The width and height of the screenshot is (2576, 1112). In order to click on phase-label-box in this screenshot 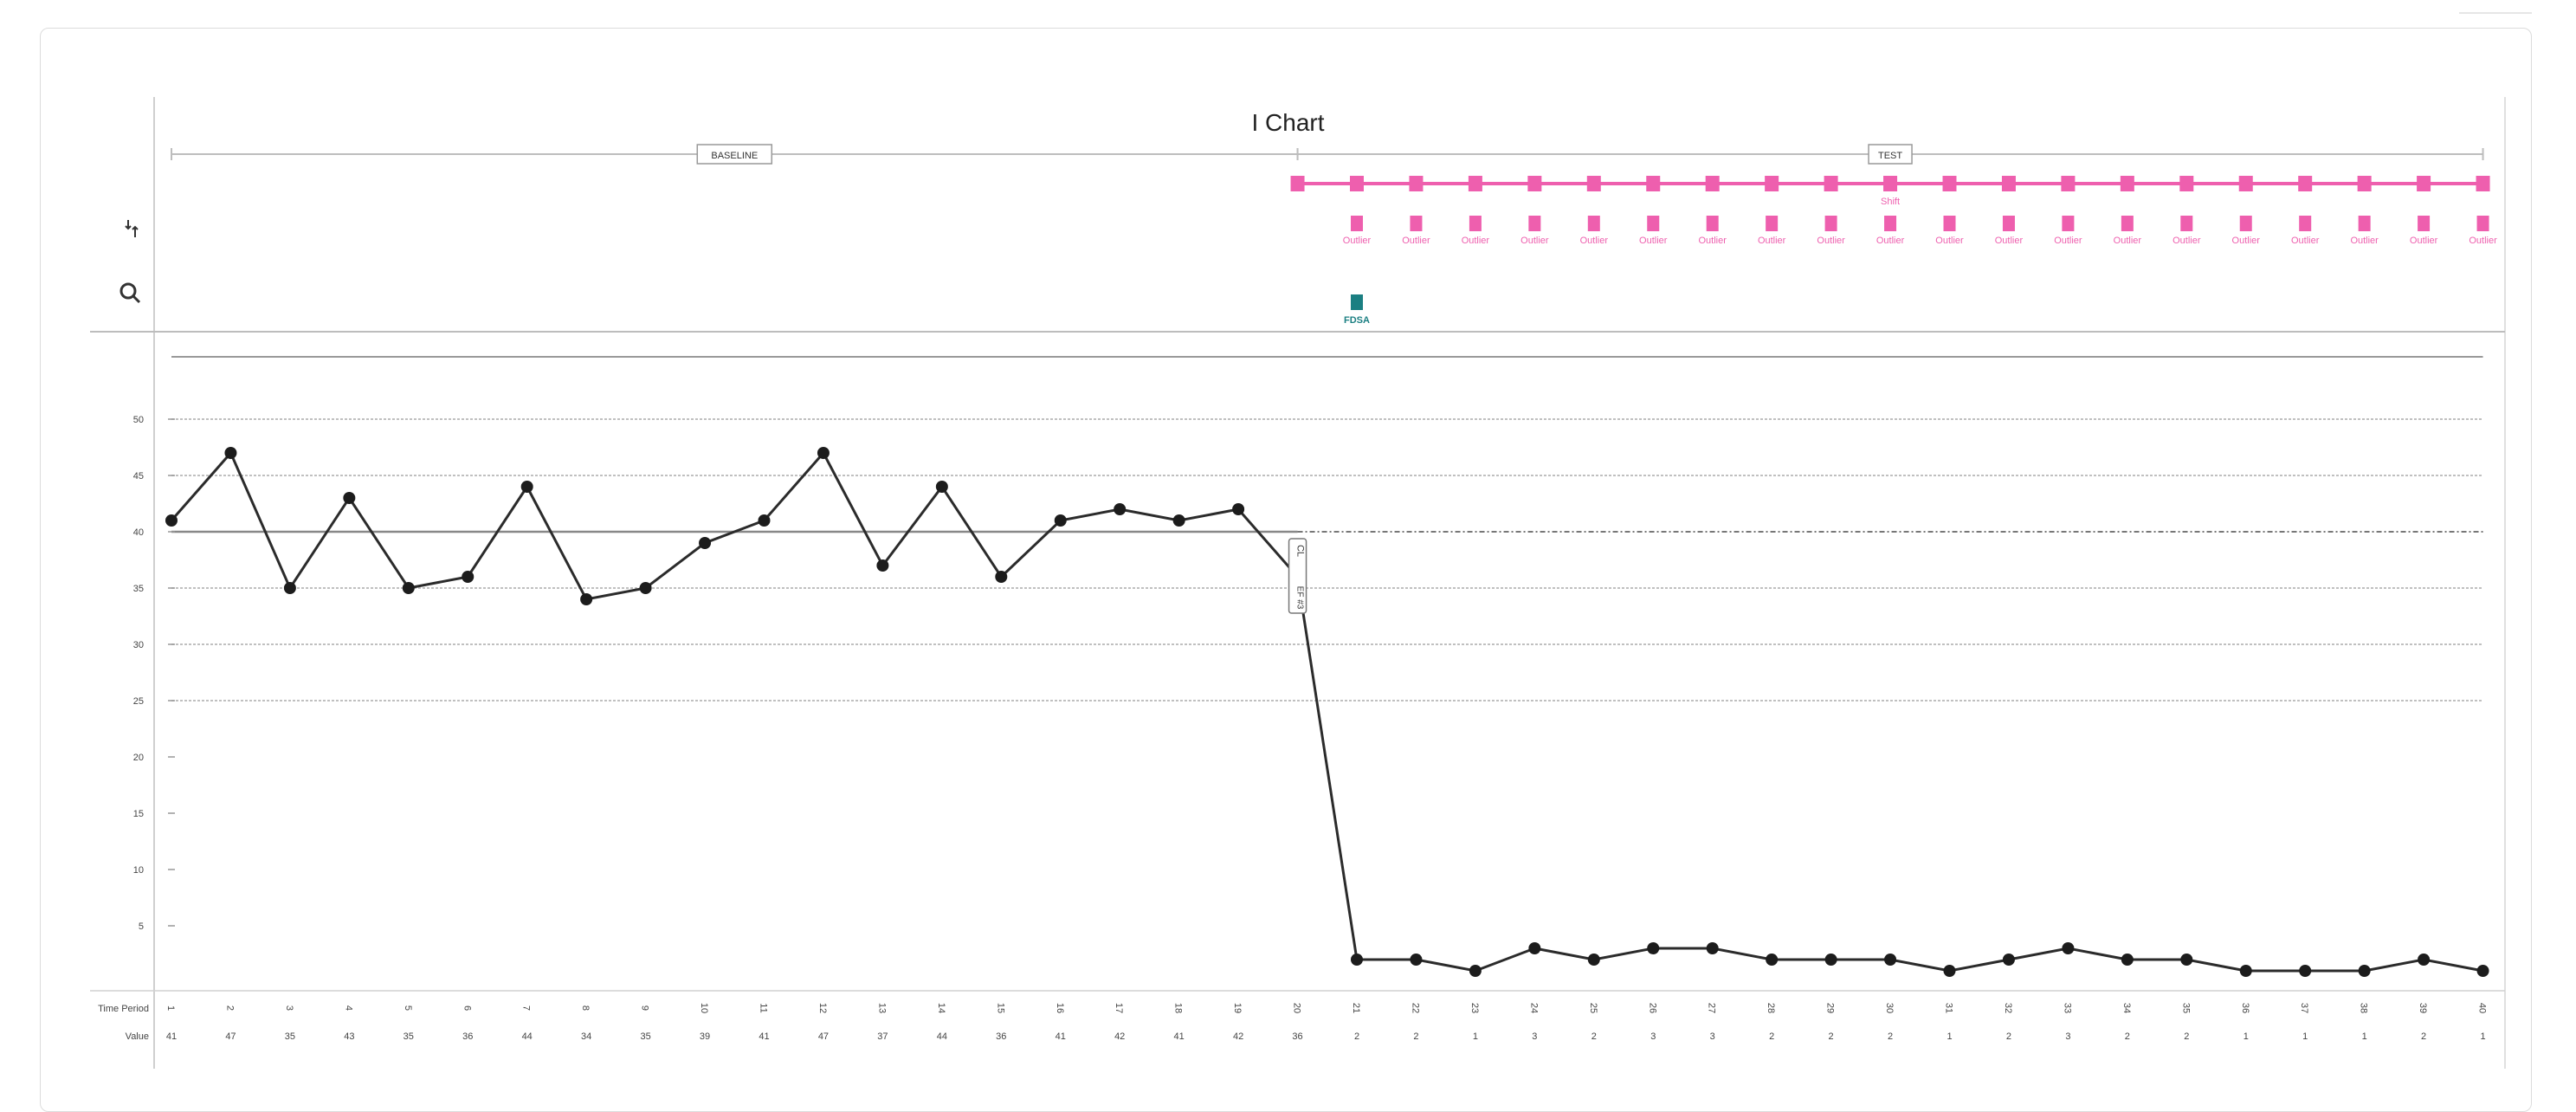, I will do `click(735, 154)`.